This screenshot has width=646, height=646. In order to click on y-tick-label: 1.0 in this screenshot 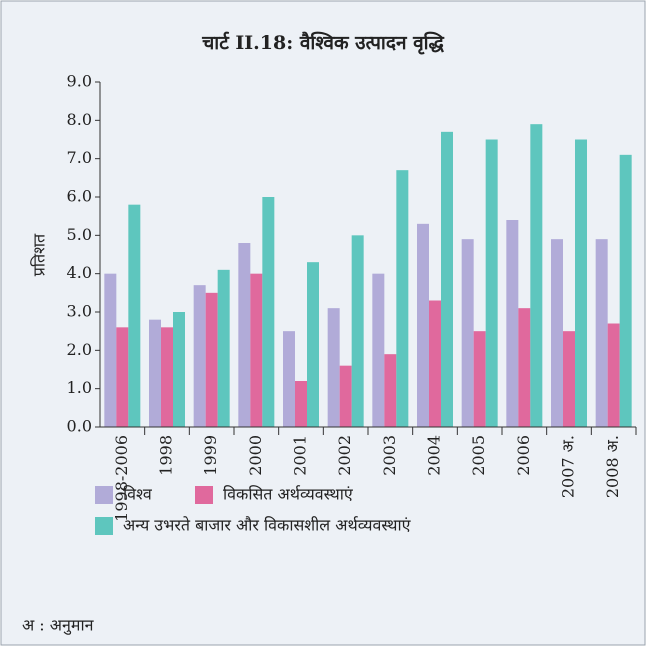, I will do `click(79, 387)`.